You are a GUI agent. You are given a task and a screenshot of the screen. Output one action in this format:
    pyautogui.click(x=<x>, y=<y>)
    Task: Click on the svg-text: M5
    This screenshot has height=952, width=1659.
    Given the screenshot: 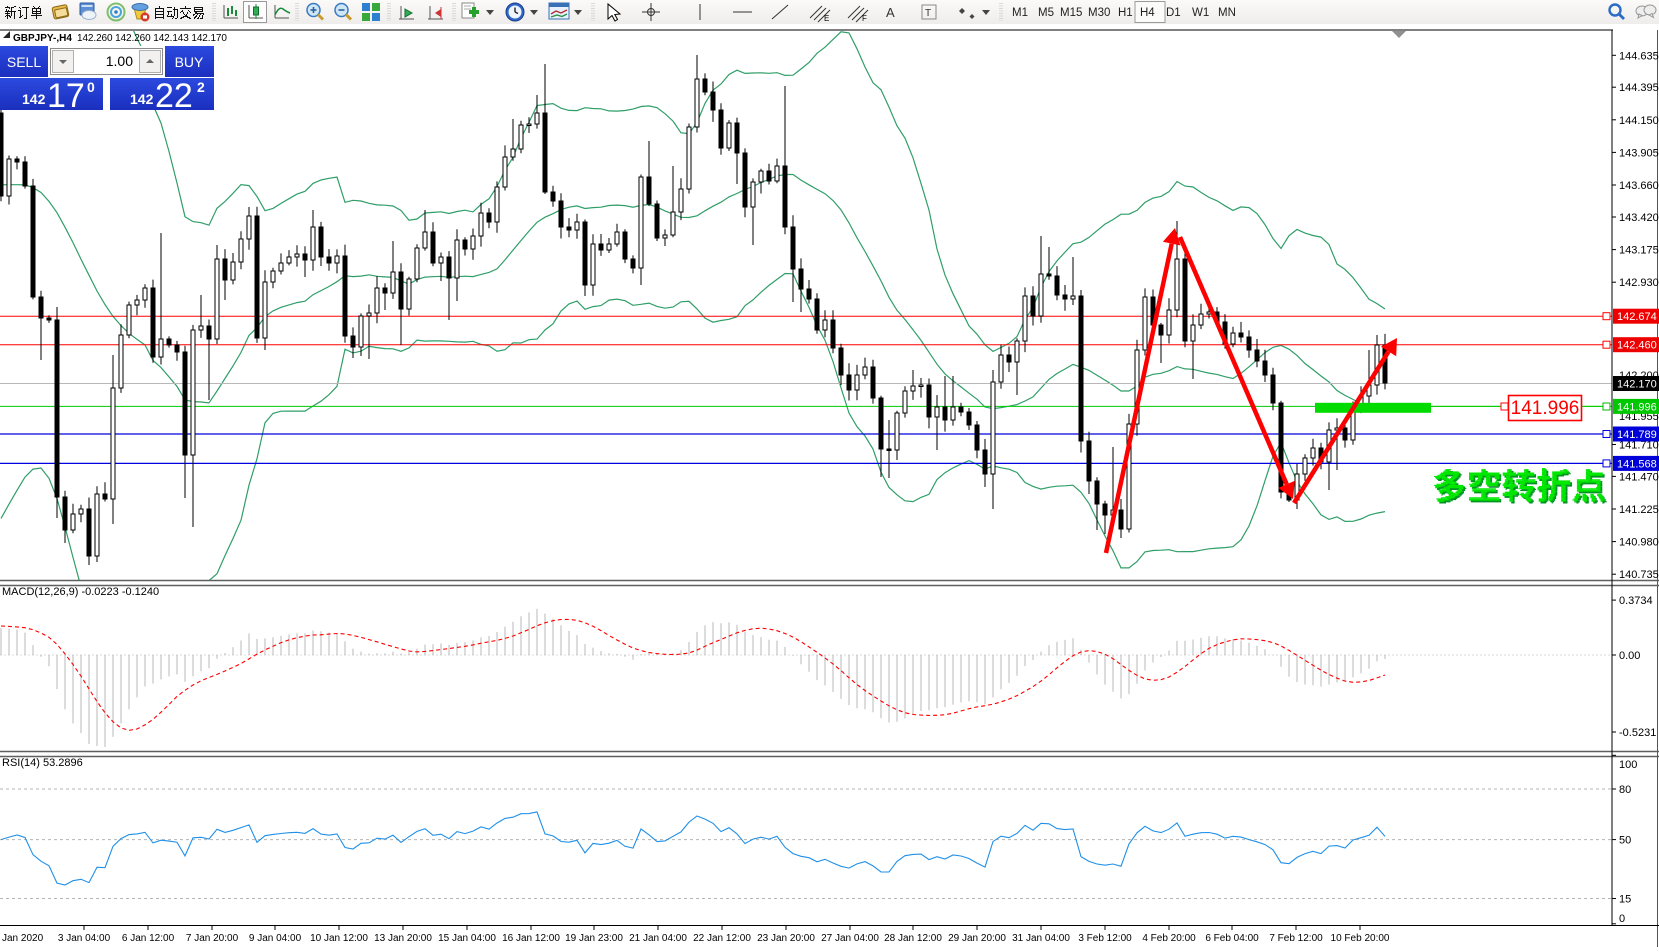 What is the action you would take?
    pyautogui.click(x=1046, y=13)
    